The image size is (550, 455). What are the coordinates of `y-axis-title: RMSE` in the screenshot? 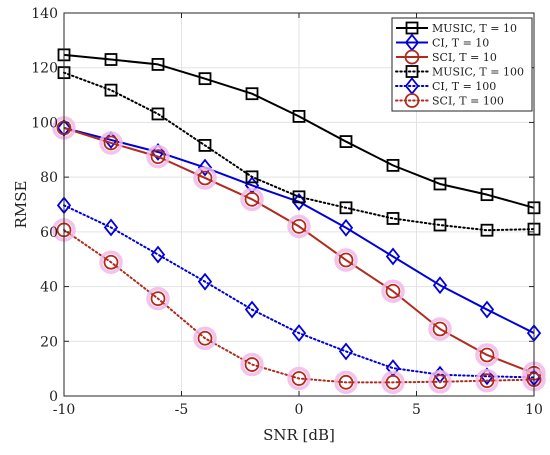 It's located at (21, 205).